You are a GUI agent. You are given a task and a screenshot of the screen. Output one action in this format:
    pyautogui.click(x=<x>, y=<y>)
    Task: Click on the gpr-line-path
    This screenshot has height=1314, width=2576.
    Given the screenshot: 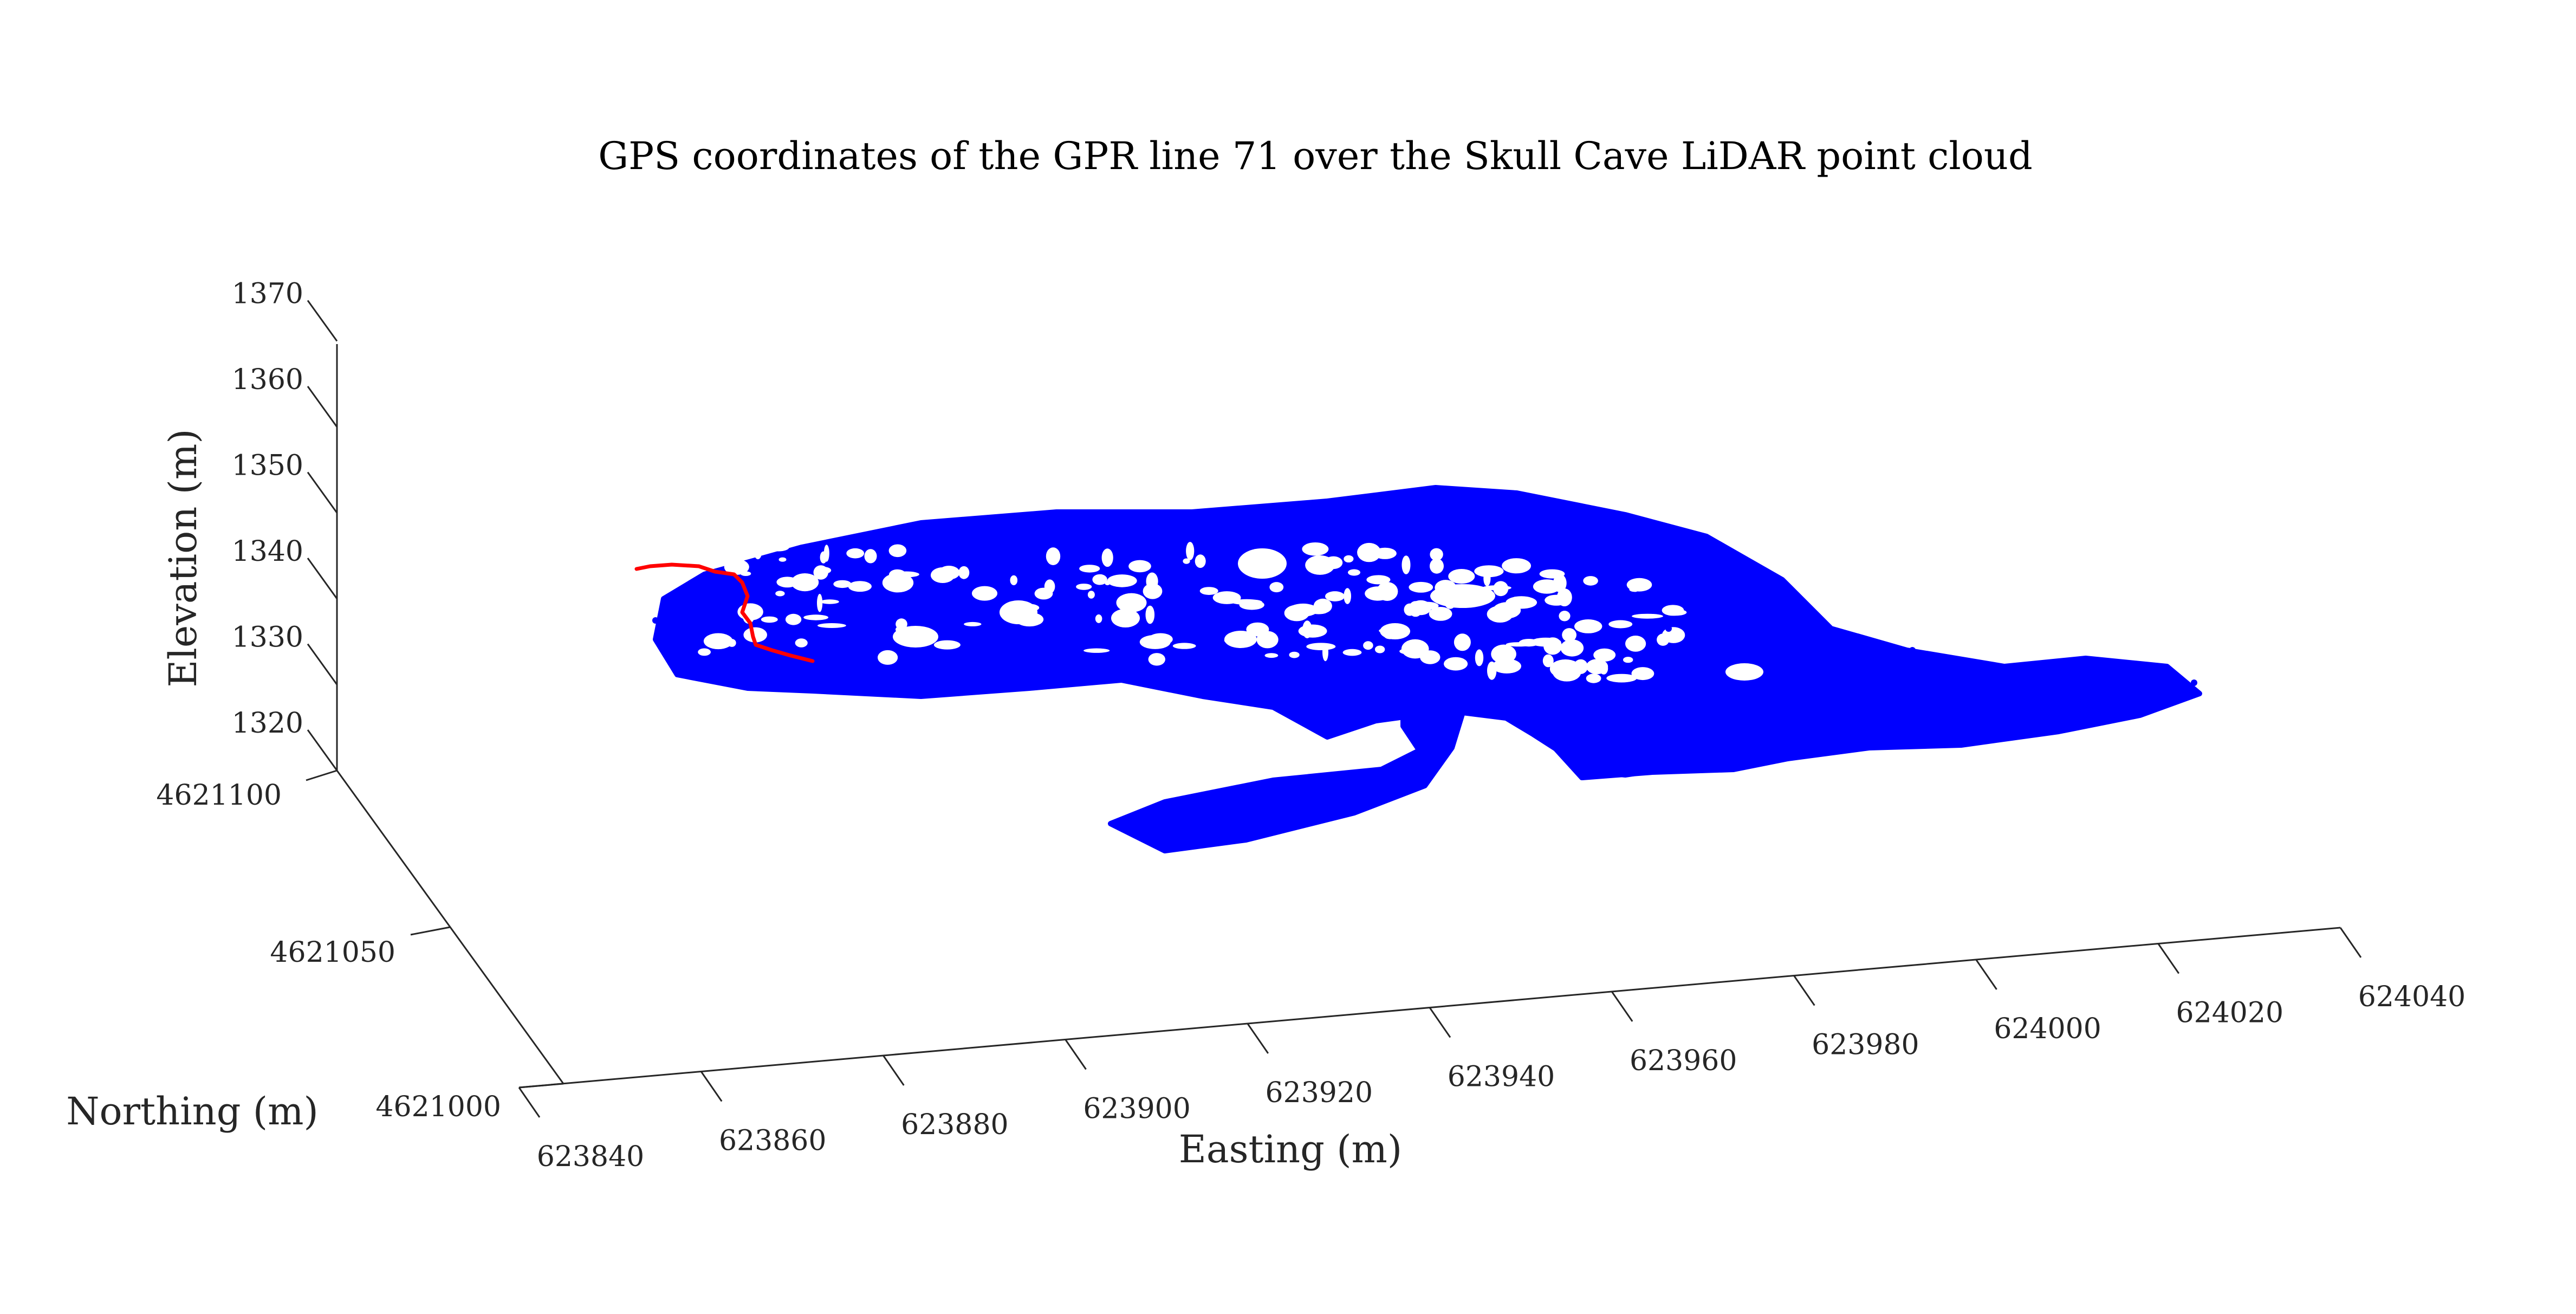 What is the action you would take?
    pyautogui.click(x=725, y=612)
    